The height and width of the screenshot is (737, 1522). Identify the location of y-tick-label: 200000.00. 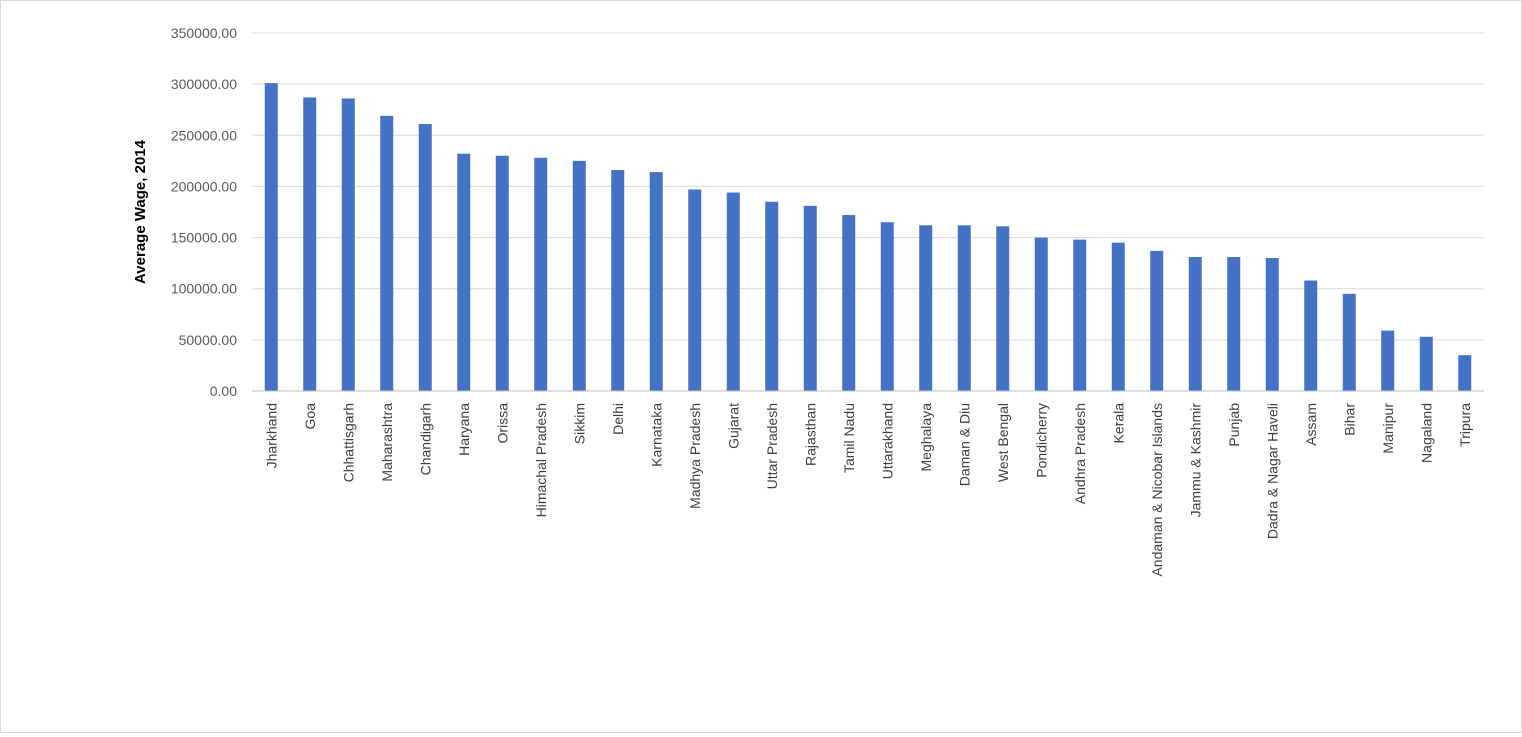
(204, 186).